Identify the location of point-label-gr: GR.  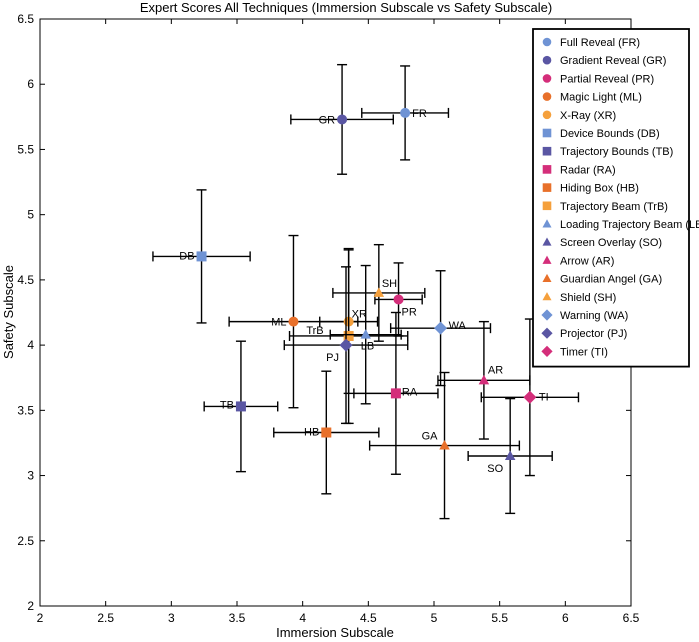
(327, 120).